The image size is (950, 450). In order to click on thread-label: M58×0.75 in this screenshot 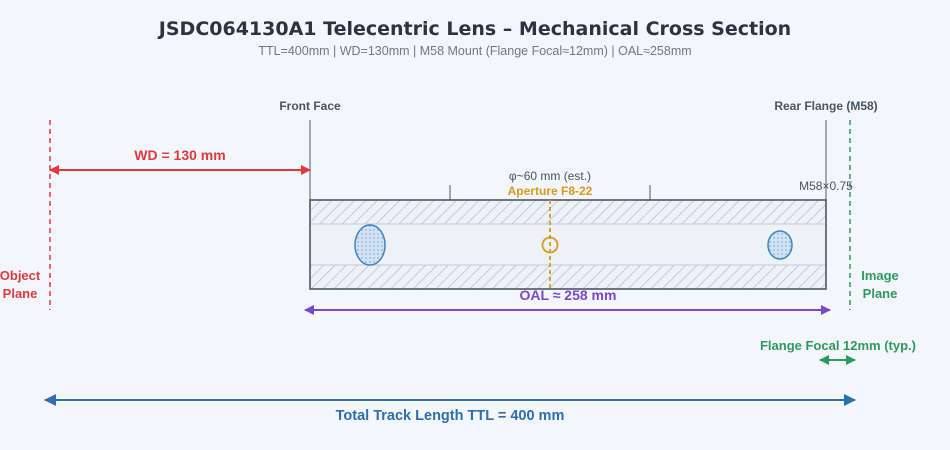, I will do `click(826, 186)`.